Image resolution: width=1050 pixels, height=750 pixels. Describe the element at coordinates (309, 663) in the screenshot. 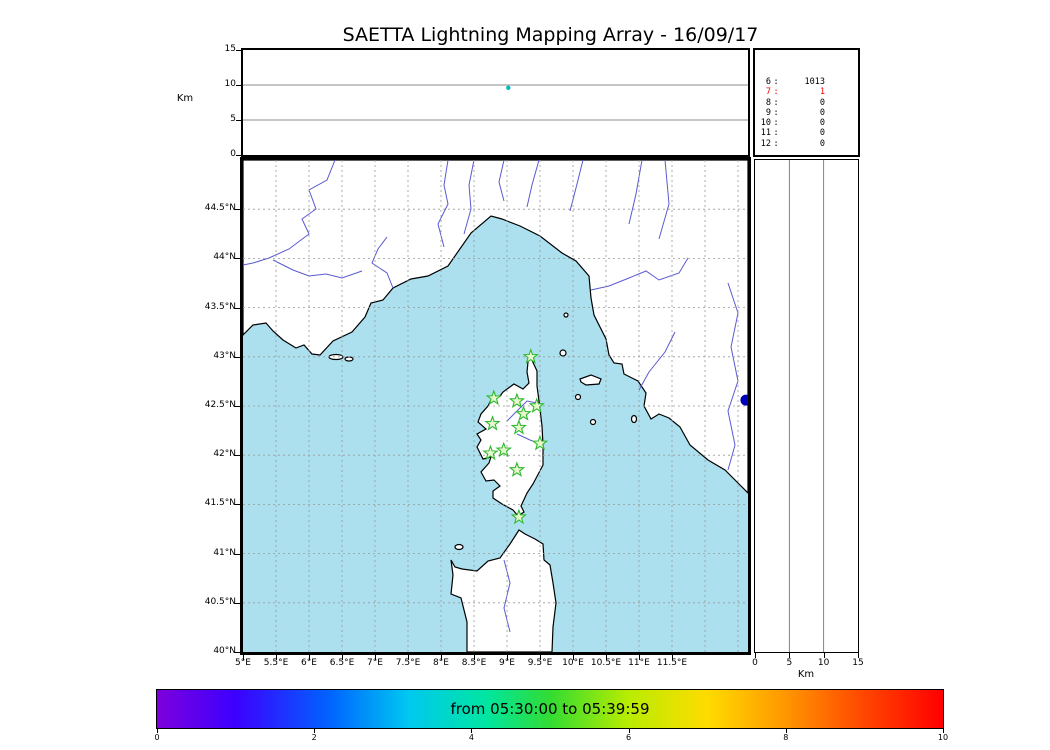

I see `lon-tick-label: 6°E` at that location.